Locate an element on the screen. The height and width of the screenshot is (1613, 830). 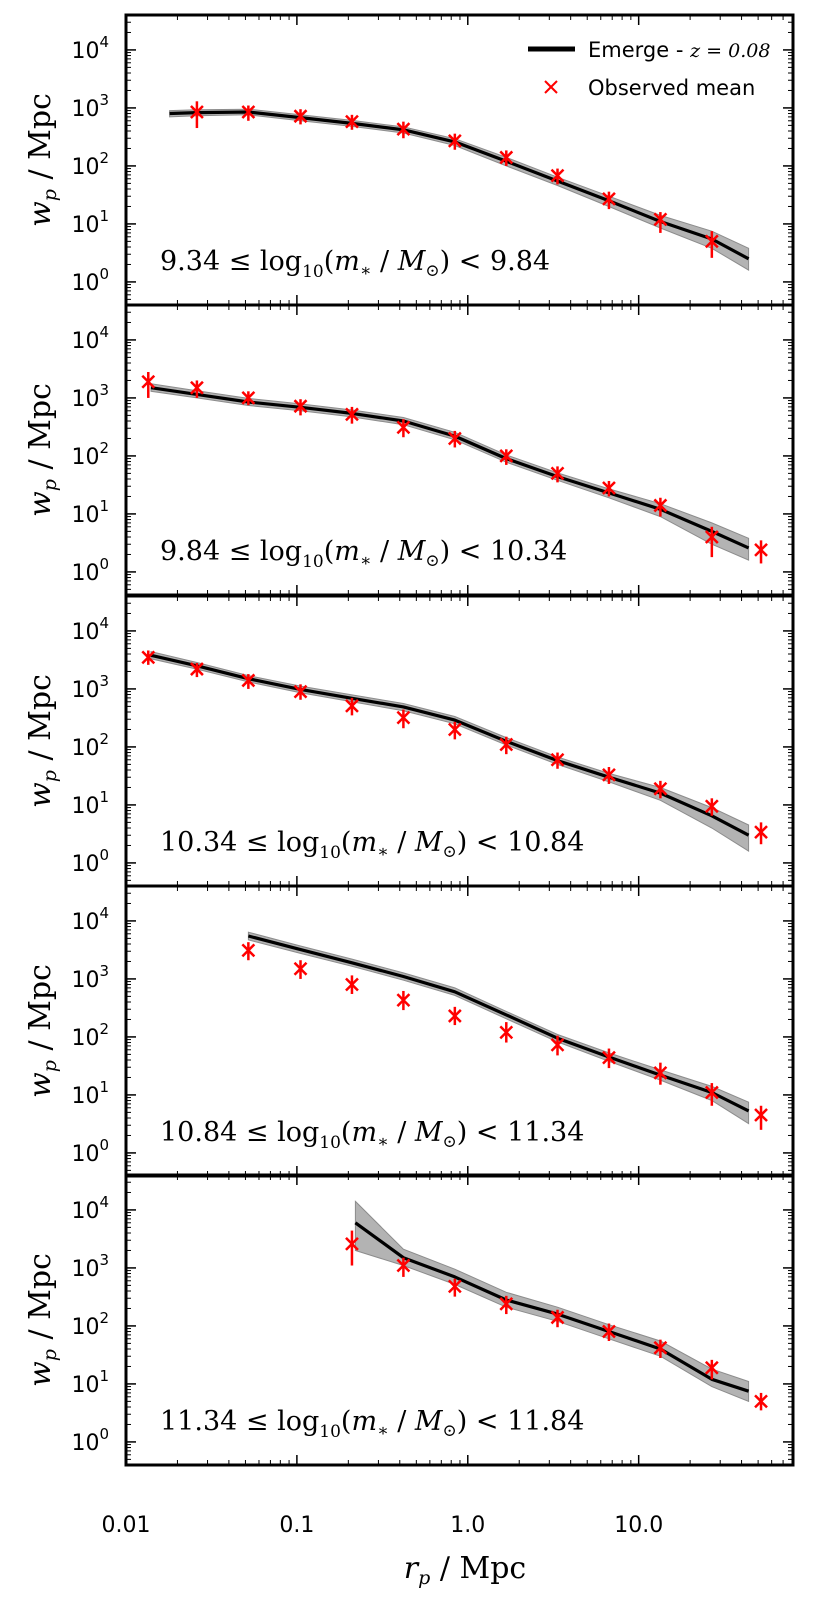
legend-model-label: Emerge - z = 0.08 is located at coordinates (679, 50).